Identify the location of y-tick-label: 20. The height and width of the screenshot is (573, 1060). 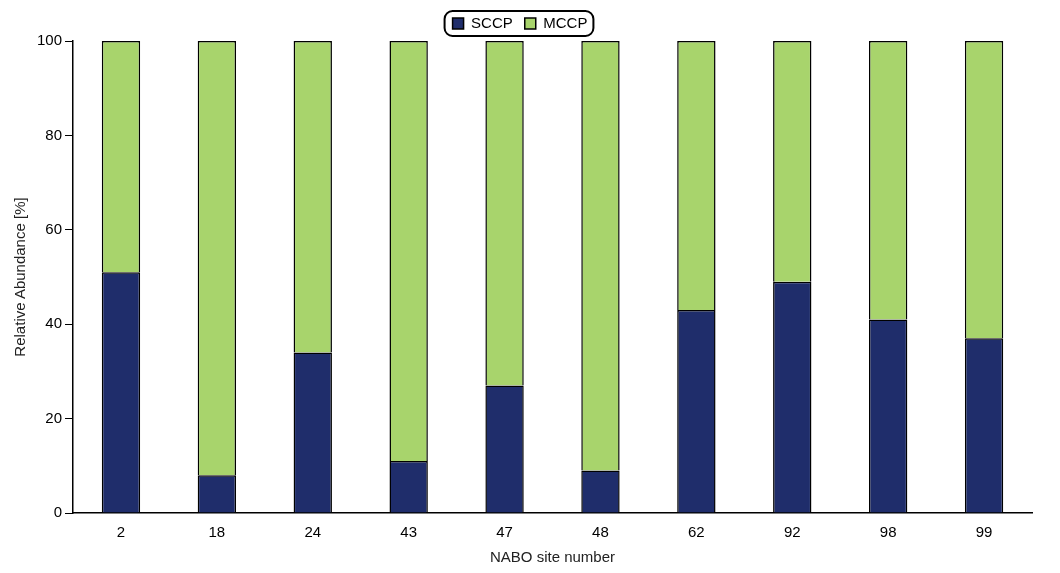
(54, 417).